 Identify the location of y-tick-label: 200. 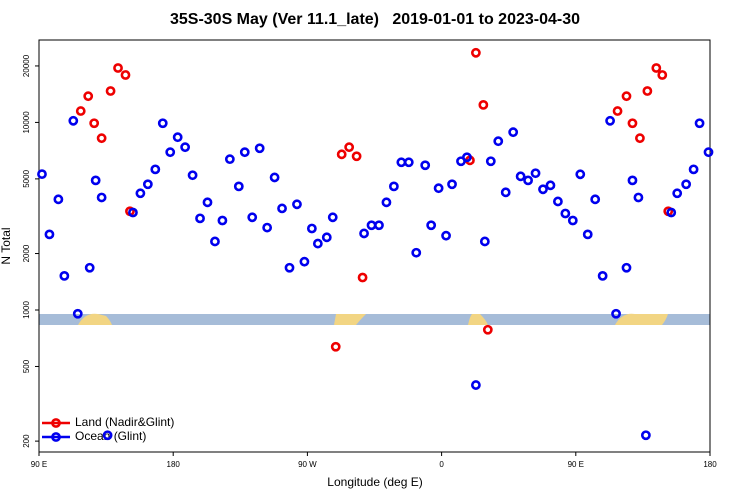
(26, 441).